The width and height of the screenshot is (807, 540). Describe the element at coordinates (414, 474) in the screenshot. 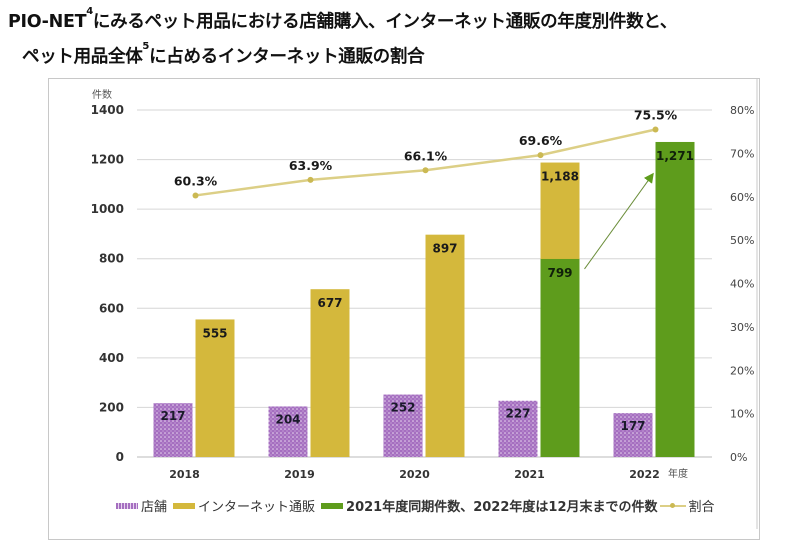

I see `x-tick-label: 2020` at that location.